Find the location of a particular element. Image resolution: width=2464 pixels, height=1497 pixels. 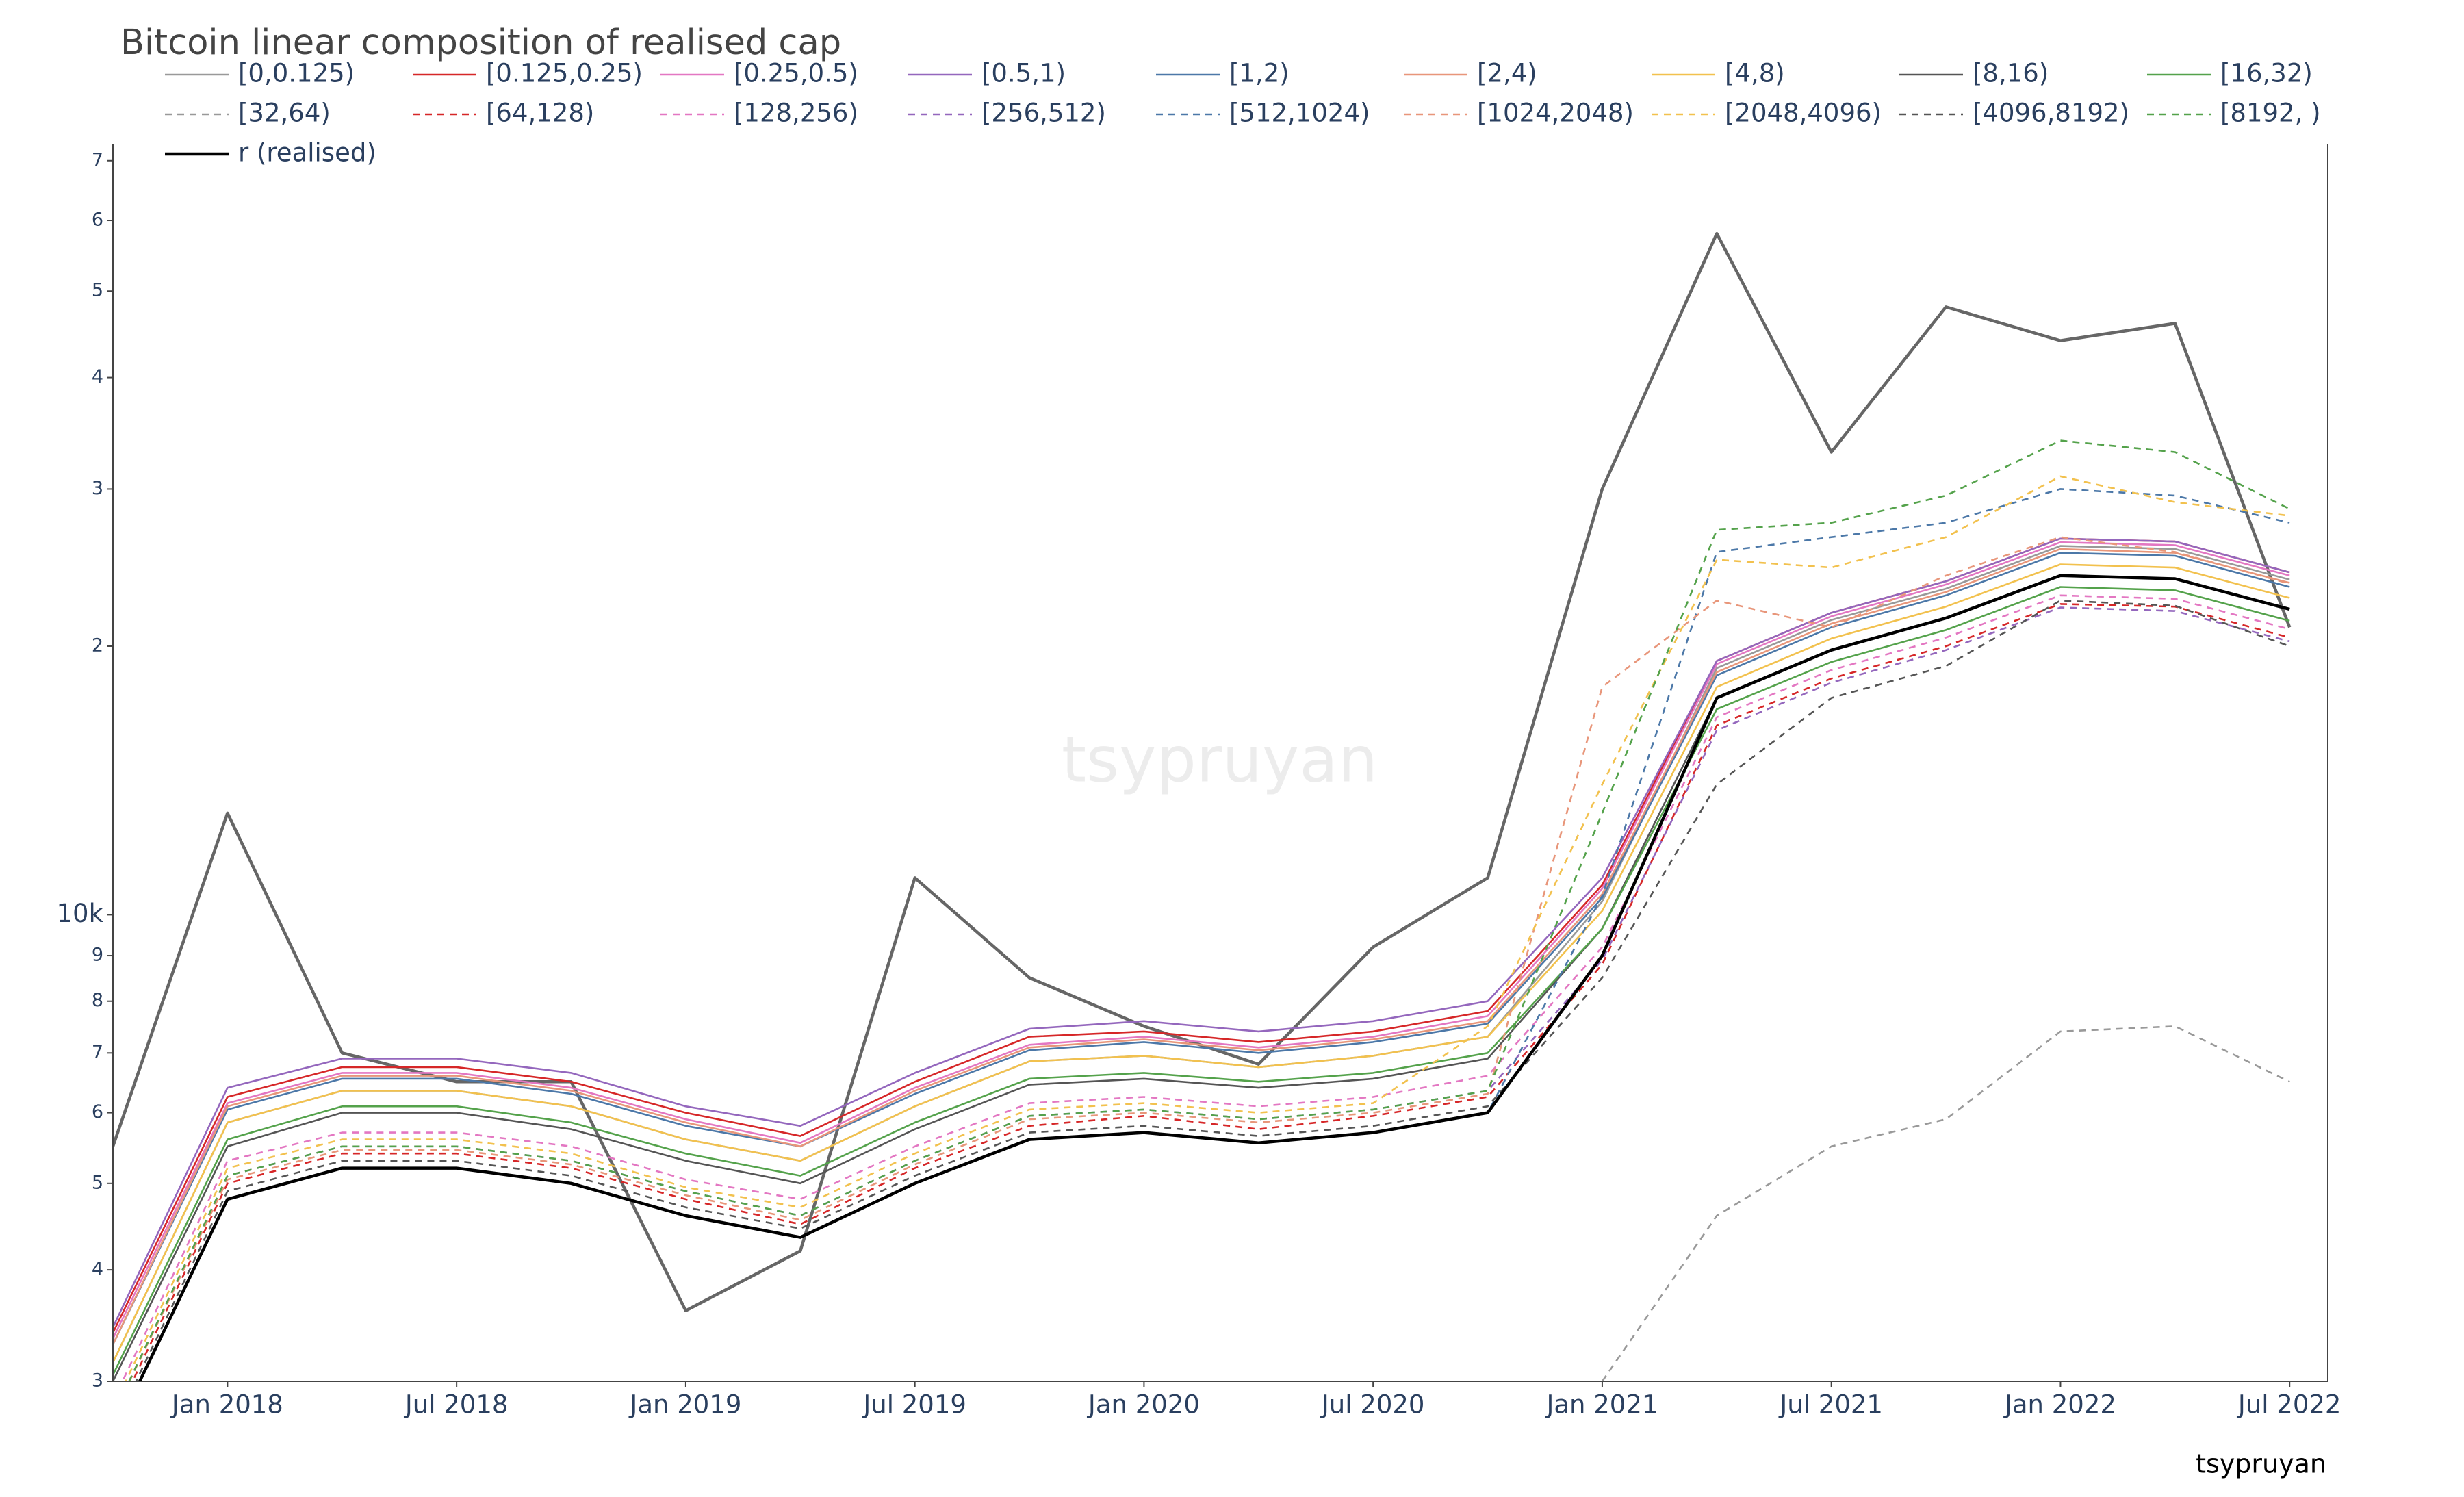

x-tick-label: Jan 2022 is located at coordinates (2059, 1405).